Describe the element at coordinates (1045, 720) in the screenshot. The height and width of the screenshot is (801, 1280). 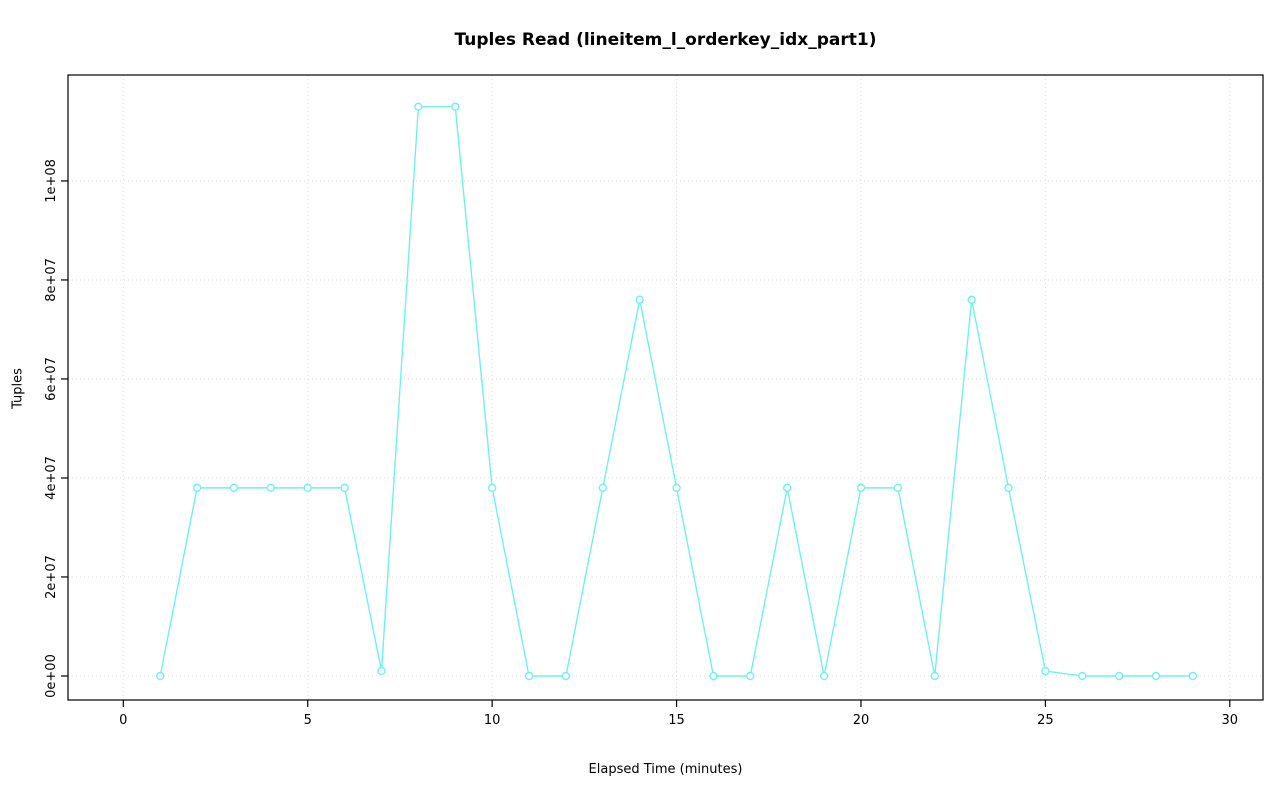
I see `x-tick-label: 25` at that location.